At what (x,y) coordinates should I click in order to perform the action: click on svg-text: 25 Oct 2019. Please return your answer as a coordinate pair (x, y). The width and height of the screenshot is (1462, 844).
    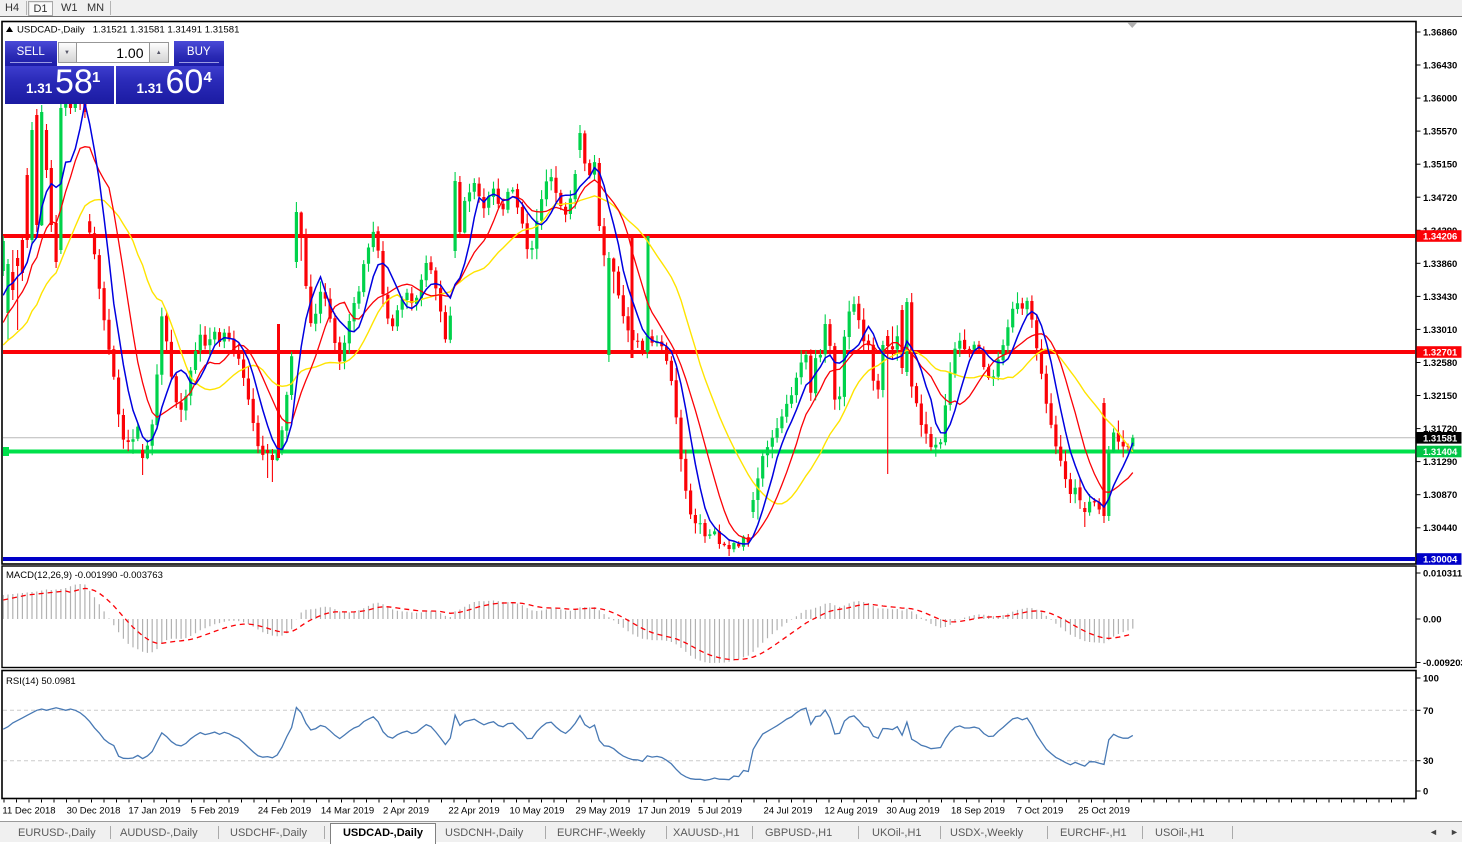
    Looking at the image, I should click on (1104, 811).